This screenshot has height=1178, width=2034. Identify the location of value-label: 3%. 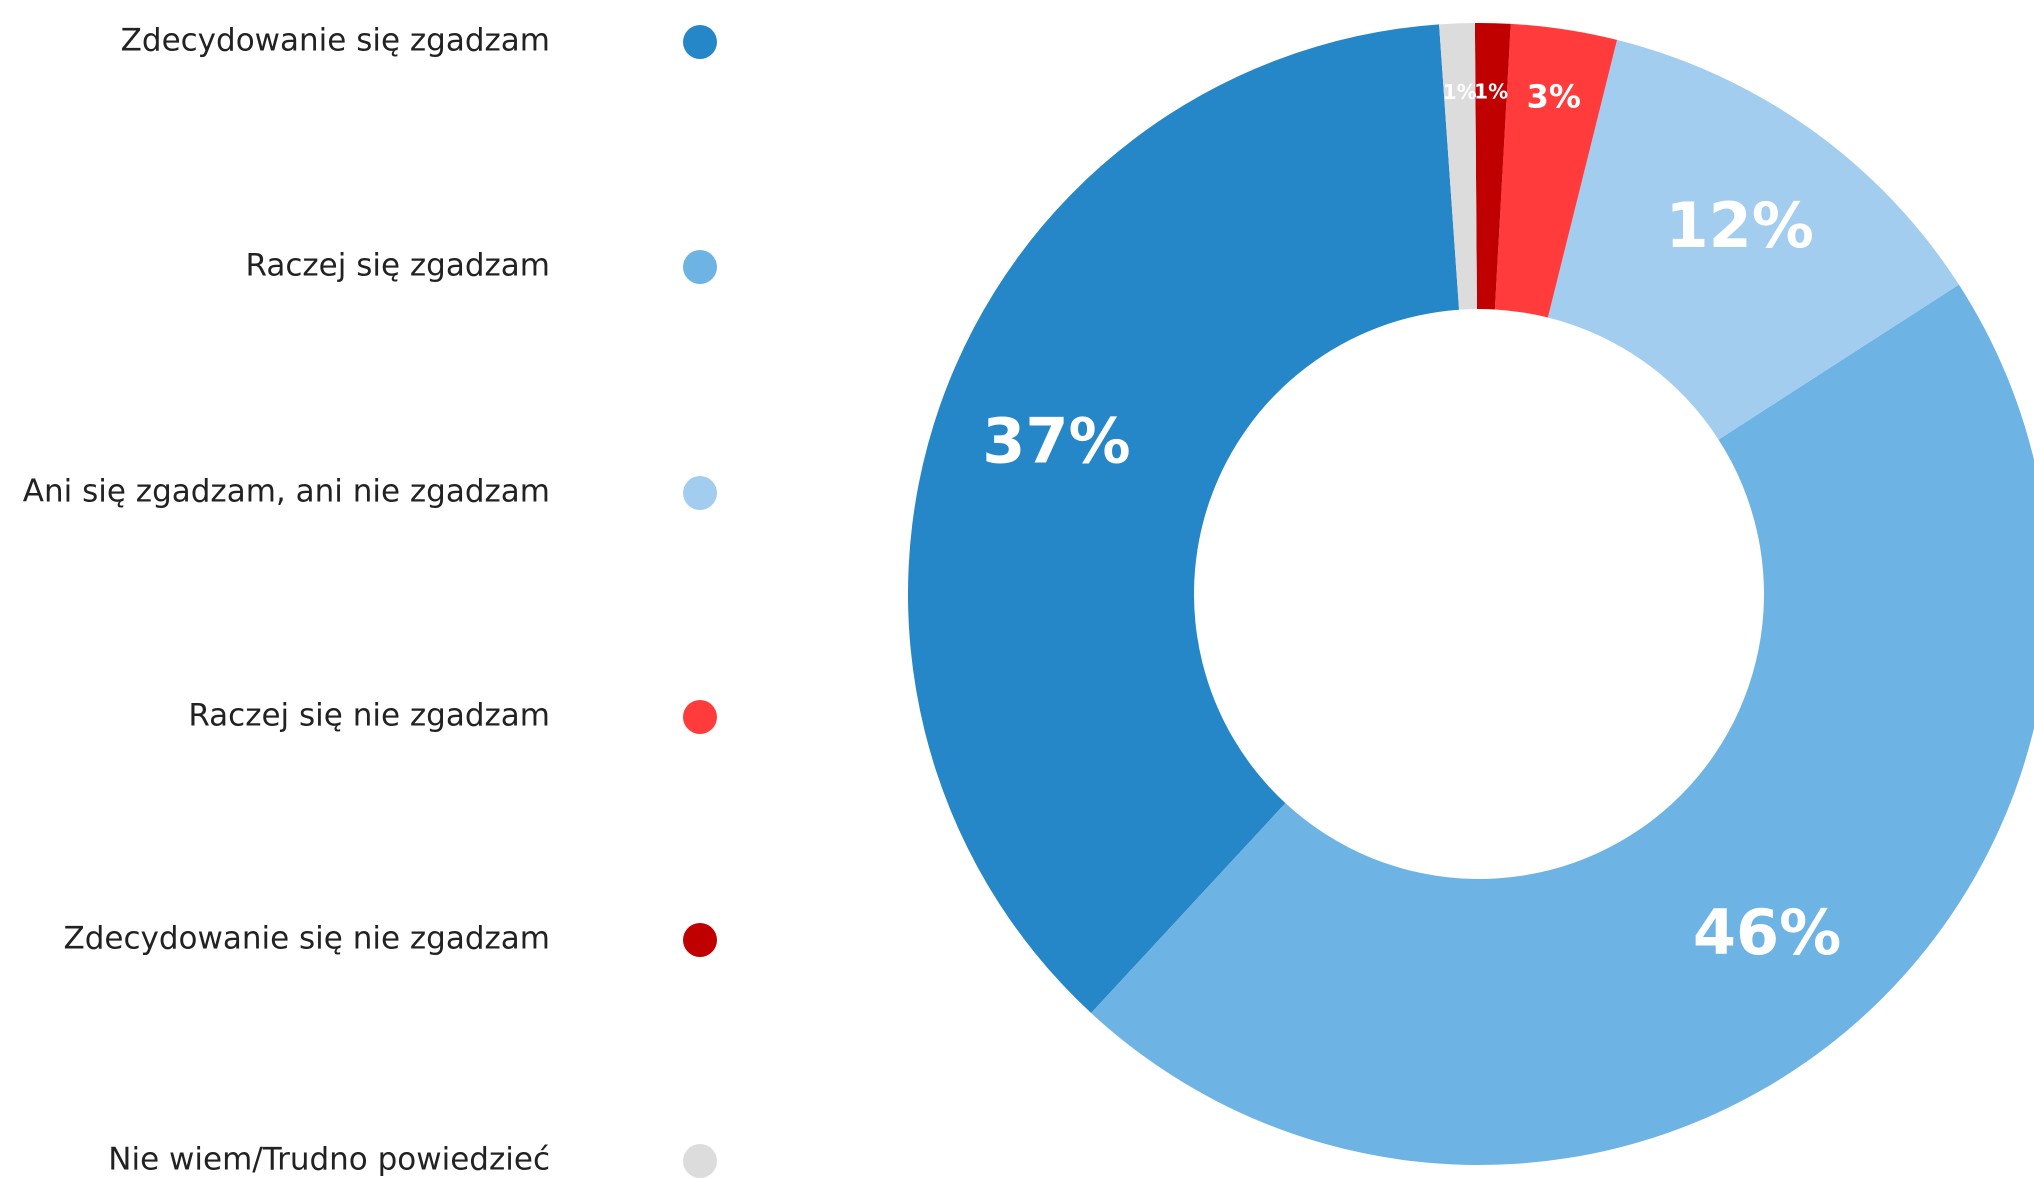
(1554, 97).